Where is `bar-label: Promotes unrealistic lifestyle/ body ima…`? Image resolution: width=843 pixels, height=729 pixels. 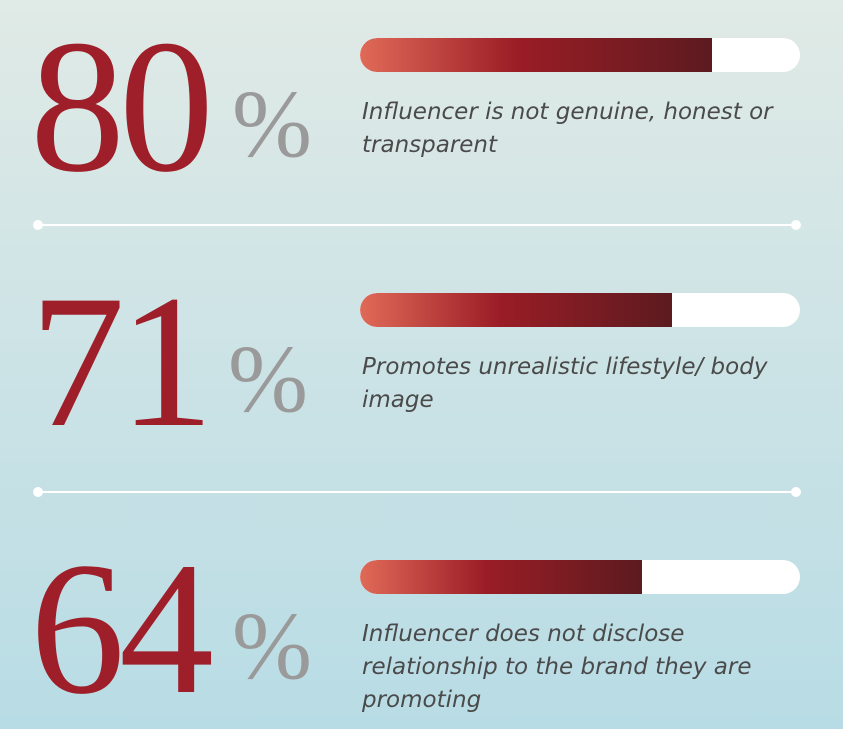 bar-label: Promotes unrealistic lifestyle/ body ima… is located at coordinates (565, 383).